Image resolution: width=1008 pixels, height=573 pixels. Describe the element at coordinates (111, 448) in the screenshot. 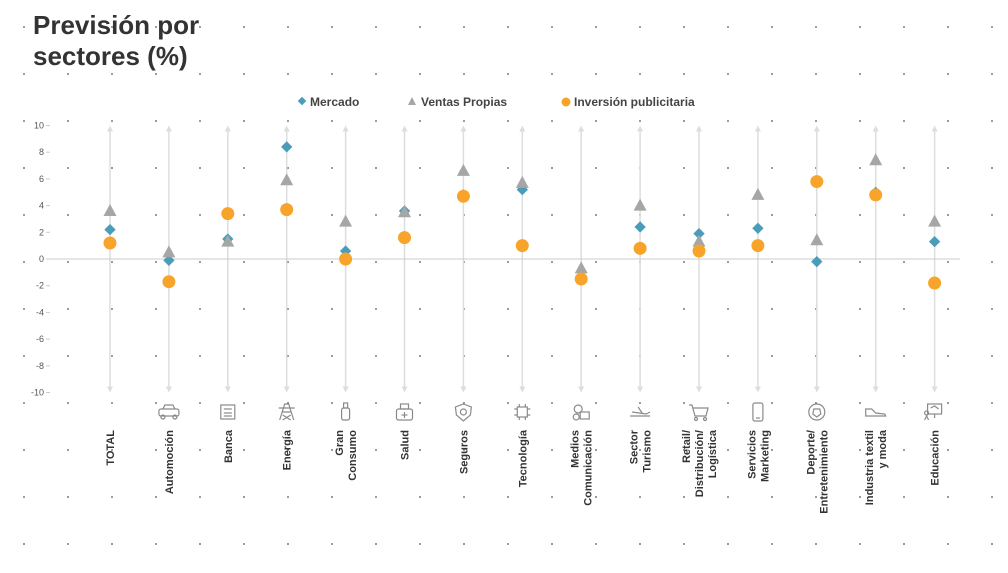

I see `x-tick-label: TOTAL` at that location.